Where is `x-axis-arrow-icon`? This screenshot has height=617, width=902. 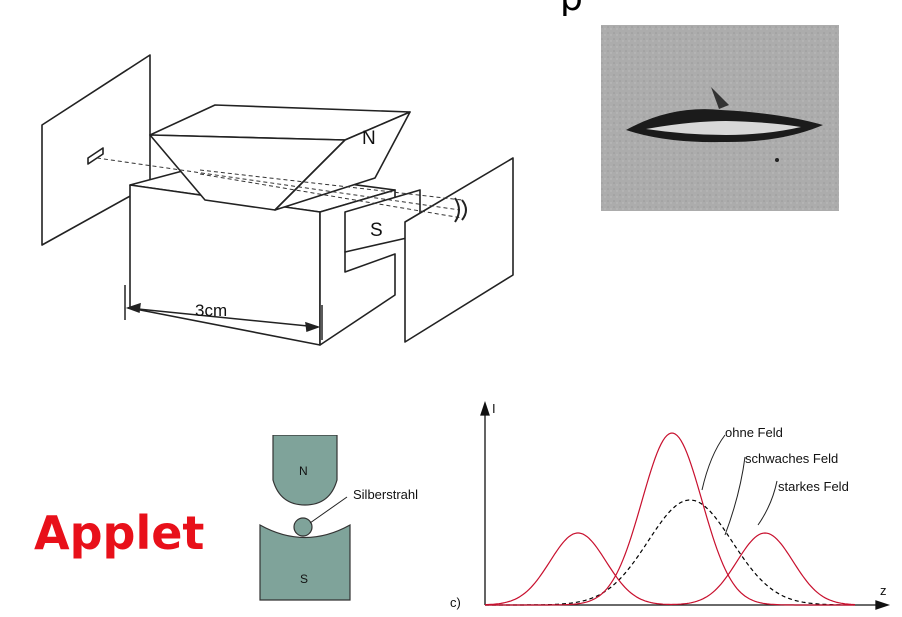 x-axis-arrow-icon is located at coordinates (883, 605).